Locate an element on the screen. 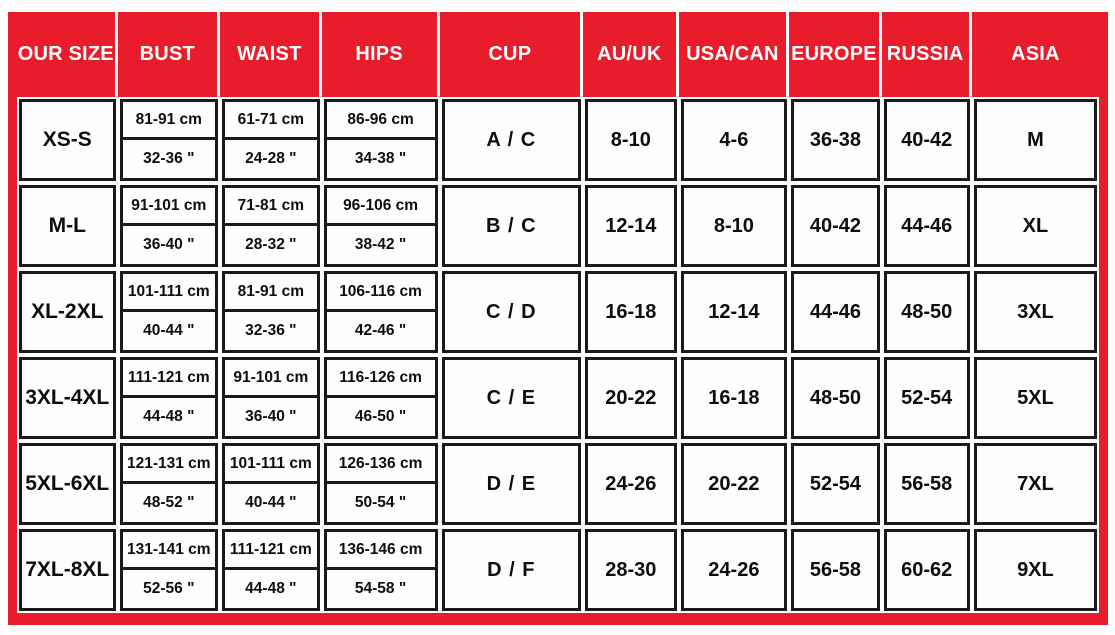  bust-cell: 91-101 cm 36-40 " is located at coordinates (169, 226).